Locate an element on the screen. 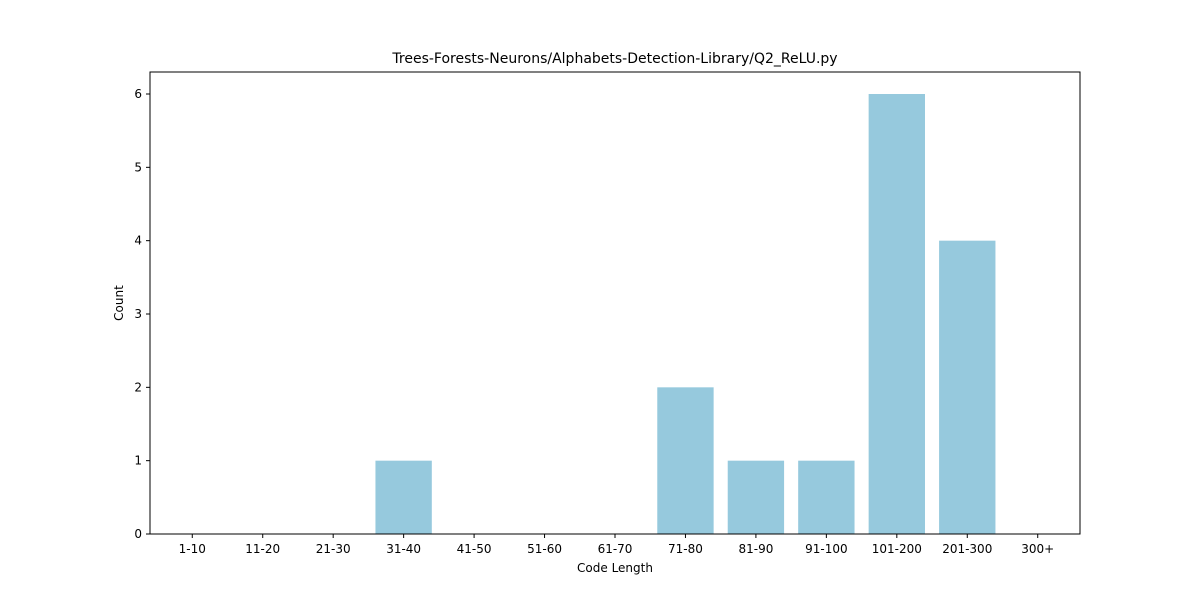  x-tick-label: 61-70 is located at coordinates (615, 549).